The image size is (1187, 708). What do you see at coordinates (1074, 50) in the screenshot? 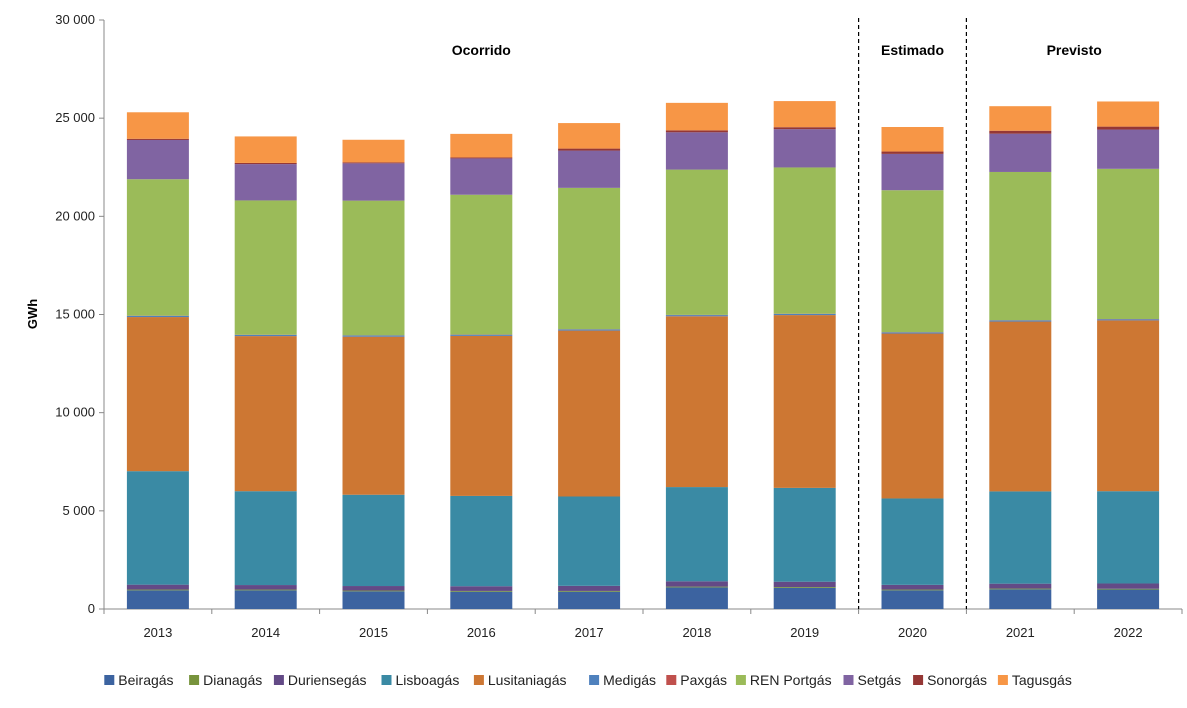
I see `period-label: Previsto` at bounding box center [1074, 50].